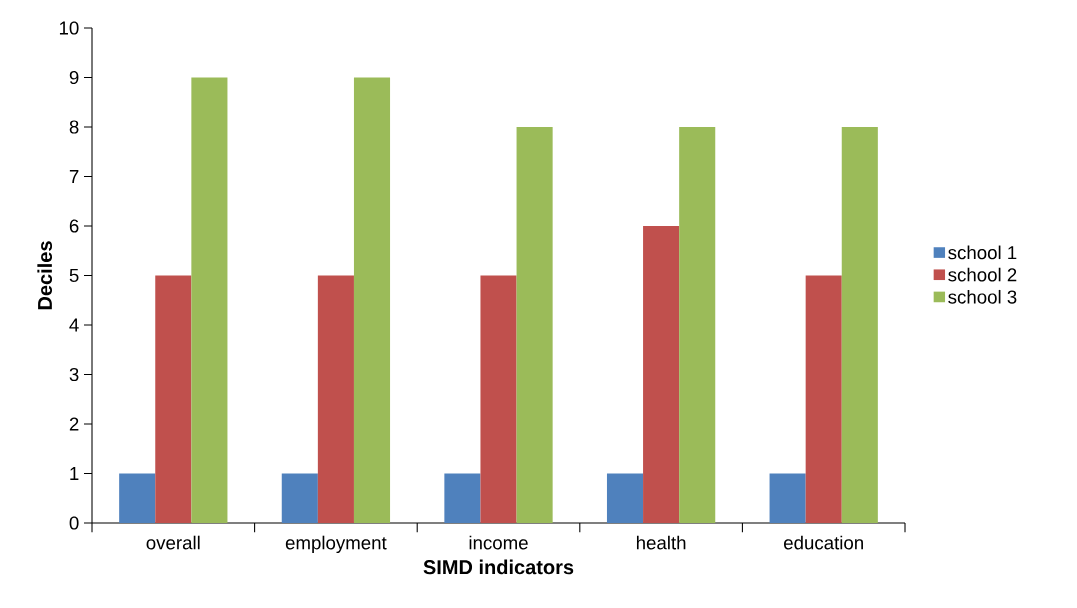 This screenshot has height=608, width=1077. What do you see at coordinates (69, 28) in the screenshot?
I see `y-tick-label: 10` at bounding box center [69, 28].